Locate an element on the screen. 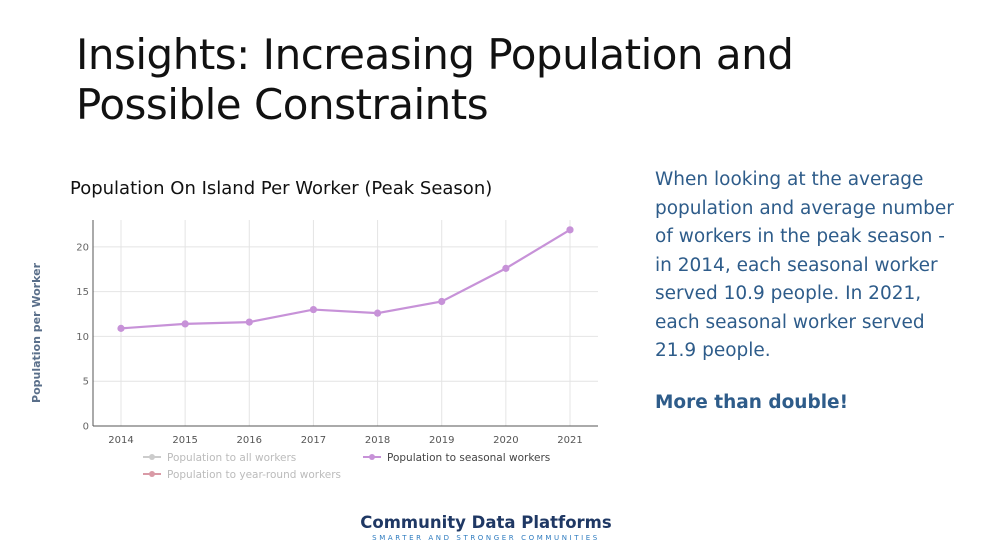 The width and height of the screenshot is (990, 556). x-tick-label: 2018 is located at coordinates (377, 440).